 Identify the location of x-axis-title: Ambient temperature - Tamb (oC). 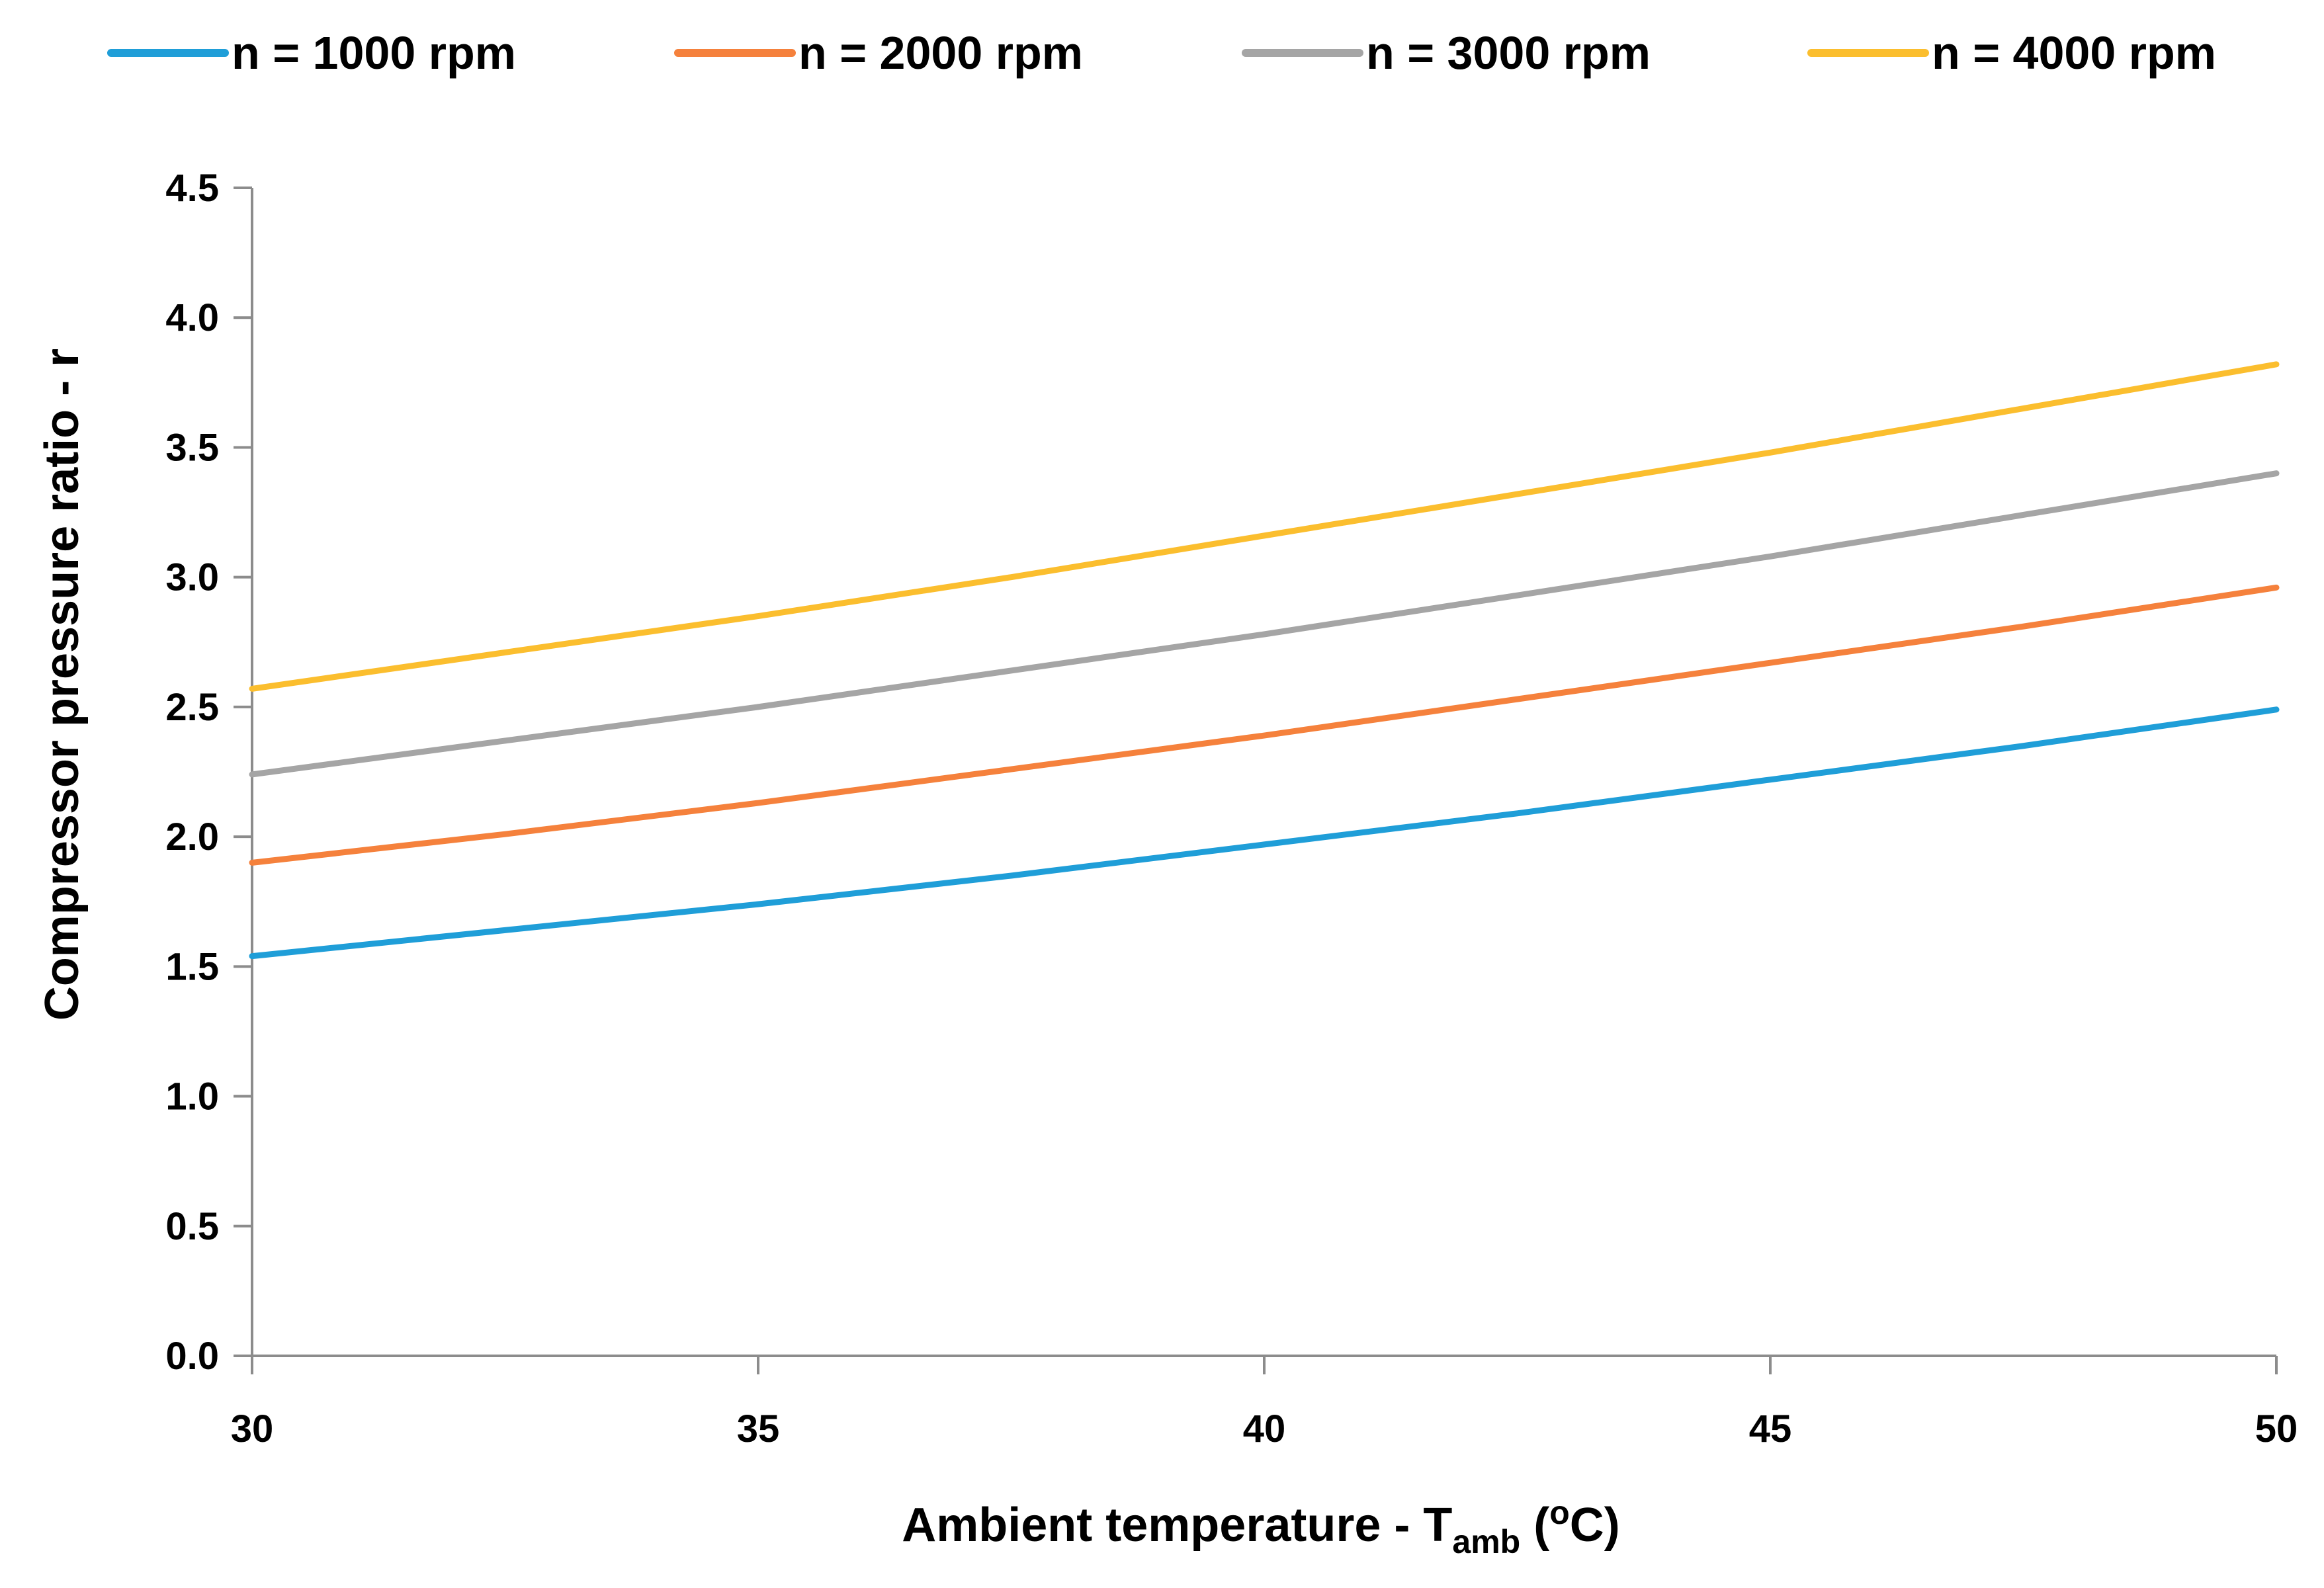
(1260, 1527).